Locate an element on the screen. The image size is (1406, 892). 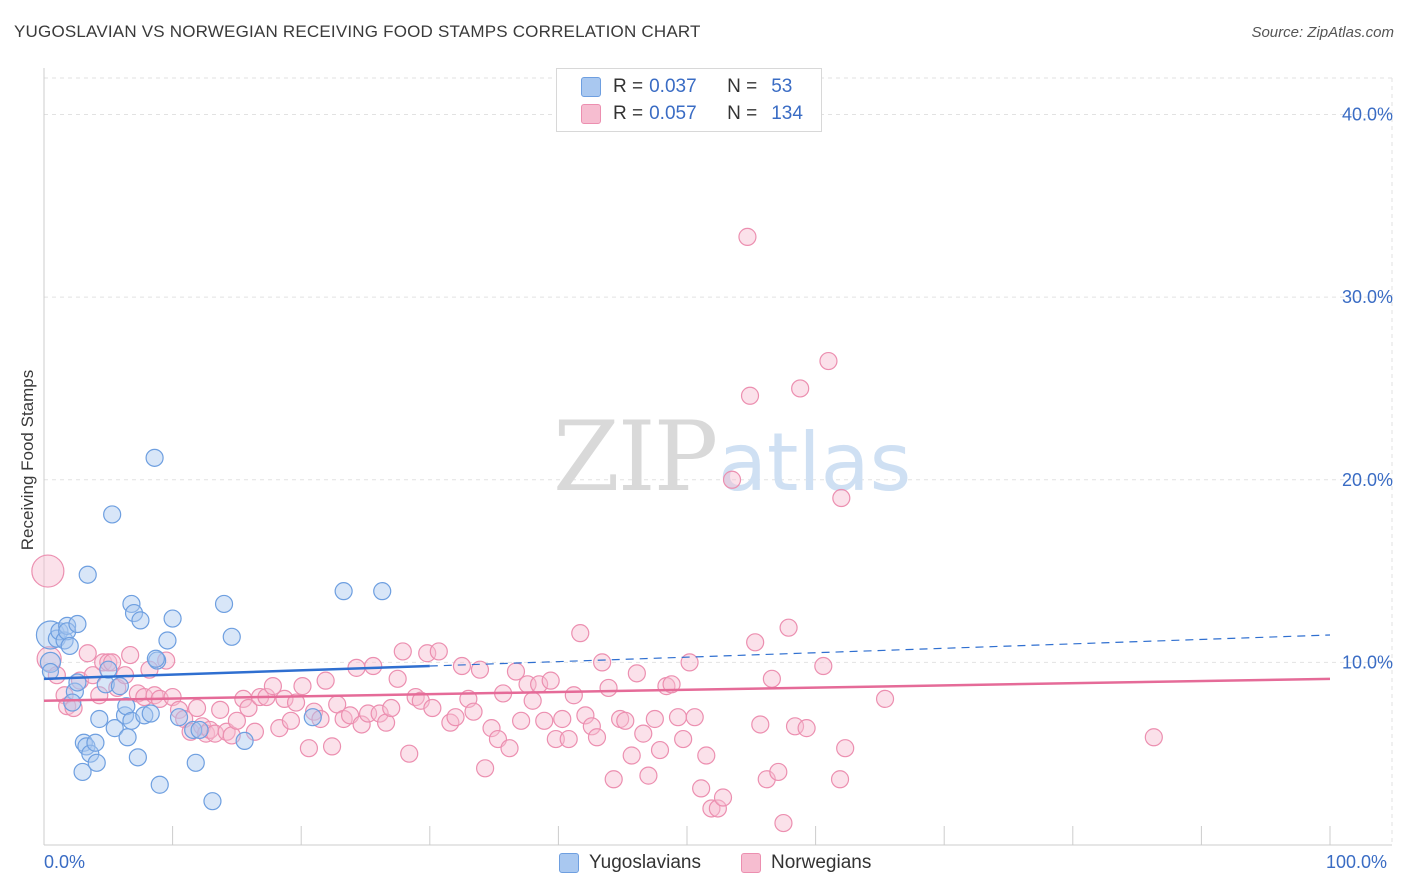
y-tick-label: 40.0% is located at coordinates (1367, 115).